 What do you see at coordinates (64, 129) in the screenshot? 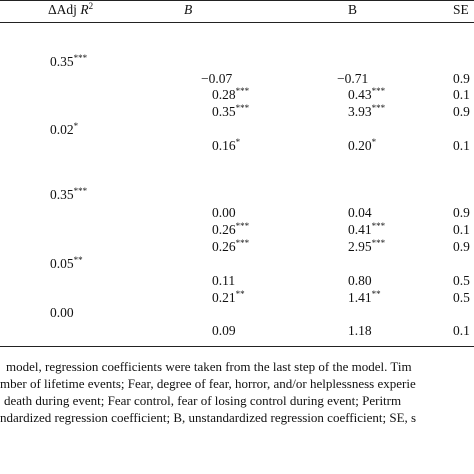
I see `adj-r2-value: 0.02*` at bounding box center [64, 129].